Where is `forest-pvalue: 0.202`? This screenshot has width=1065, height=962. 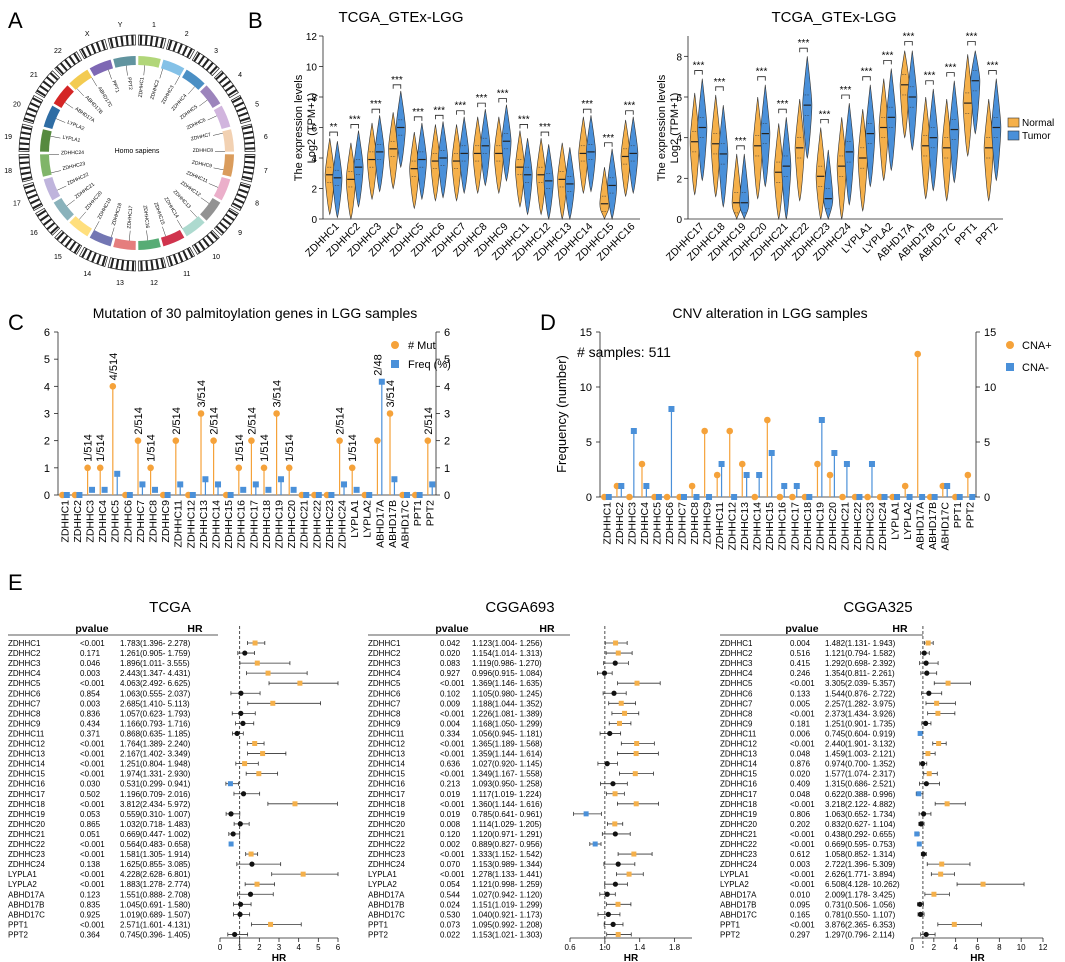 forest-pvalue: 0.202 is located at coordinates (800, 824).